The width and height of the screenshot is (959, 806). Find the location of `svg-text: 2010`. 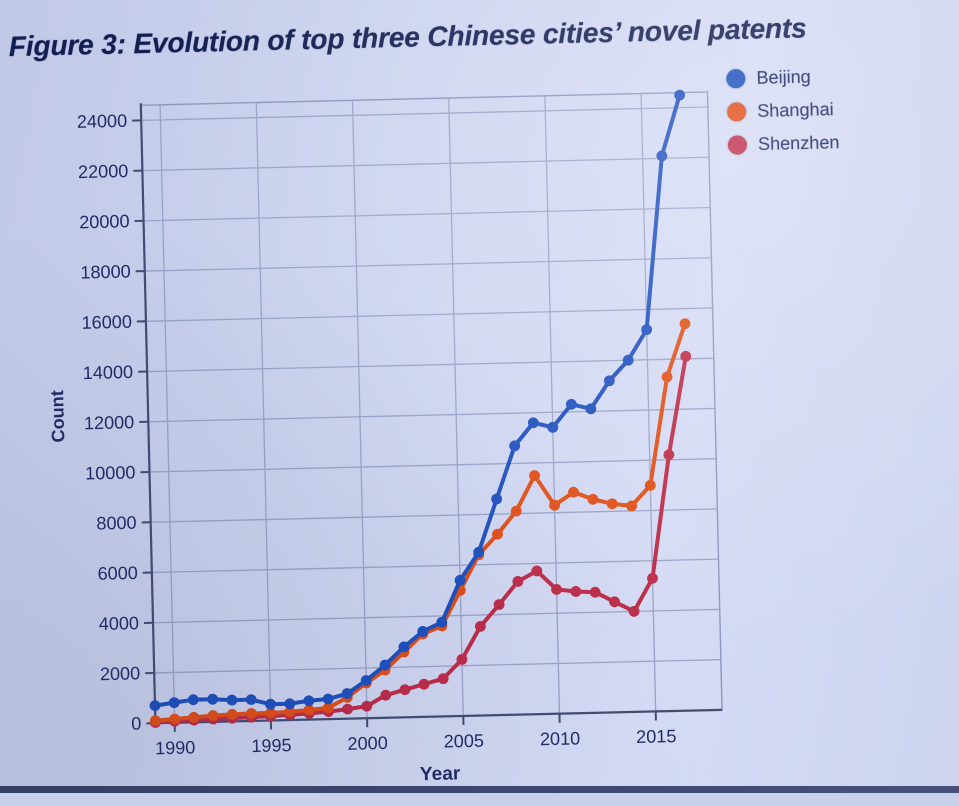

svg-text: 2010 is located at coordinates (560, 738).